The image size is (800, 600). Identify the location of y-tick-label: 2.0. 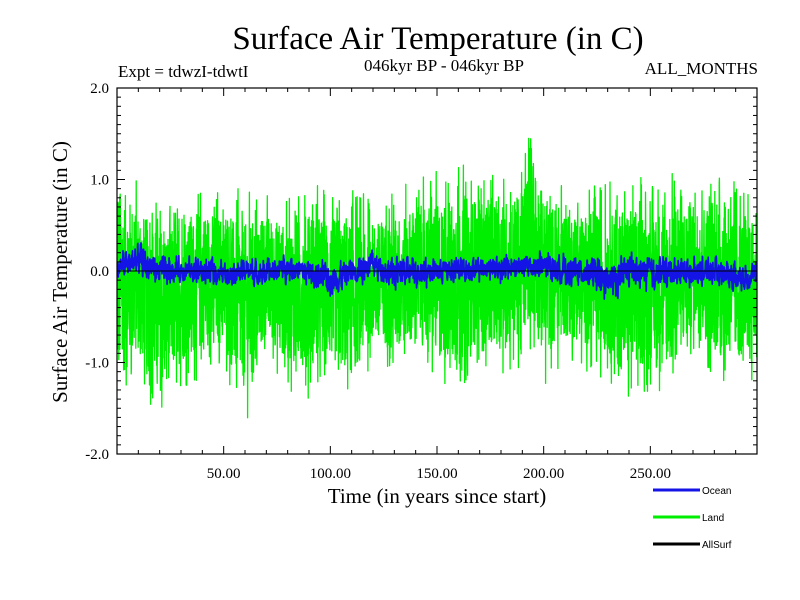
(99, 89).